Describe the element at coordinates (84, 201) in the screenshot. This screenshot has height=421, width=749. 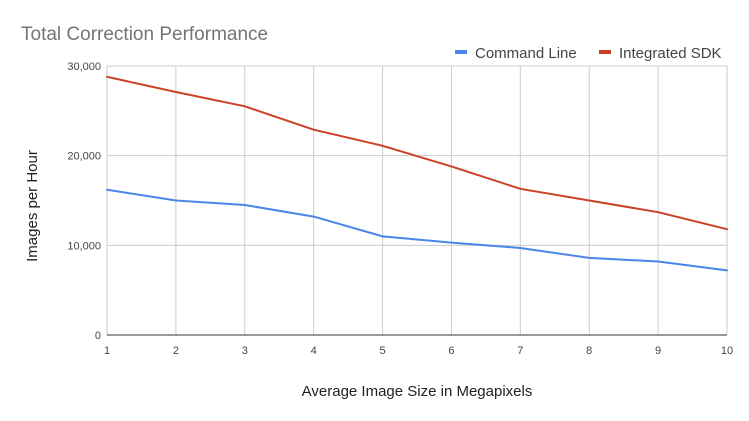
I see `y-axis-ticks: 0 10,000 20,000 30,000` at that location.